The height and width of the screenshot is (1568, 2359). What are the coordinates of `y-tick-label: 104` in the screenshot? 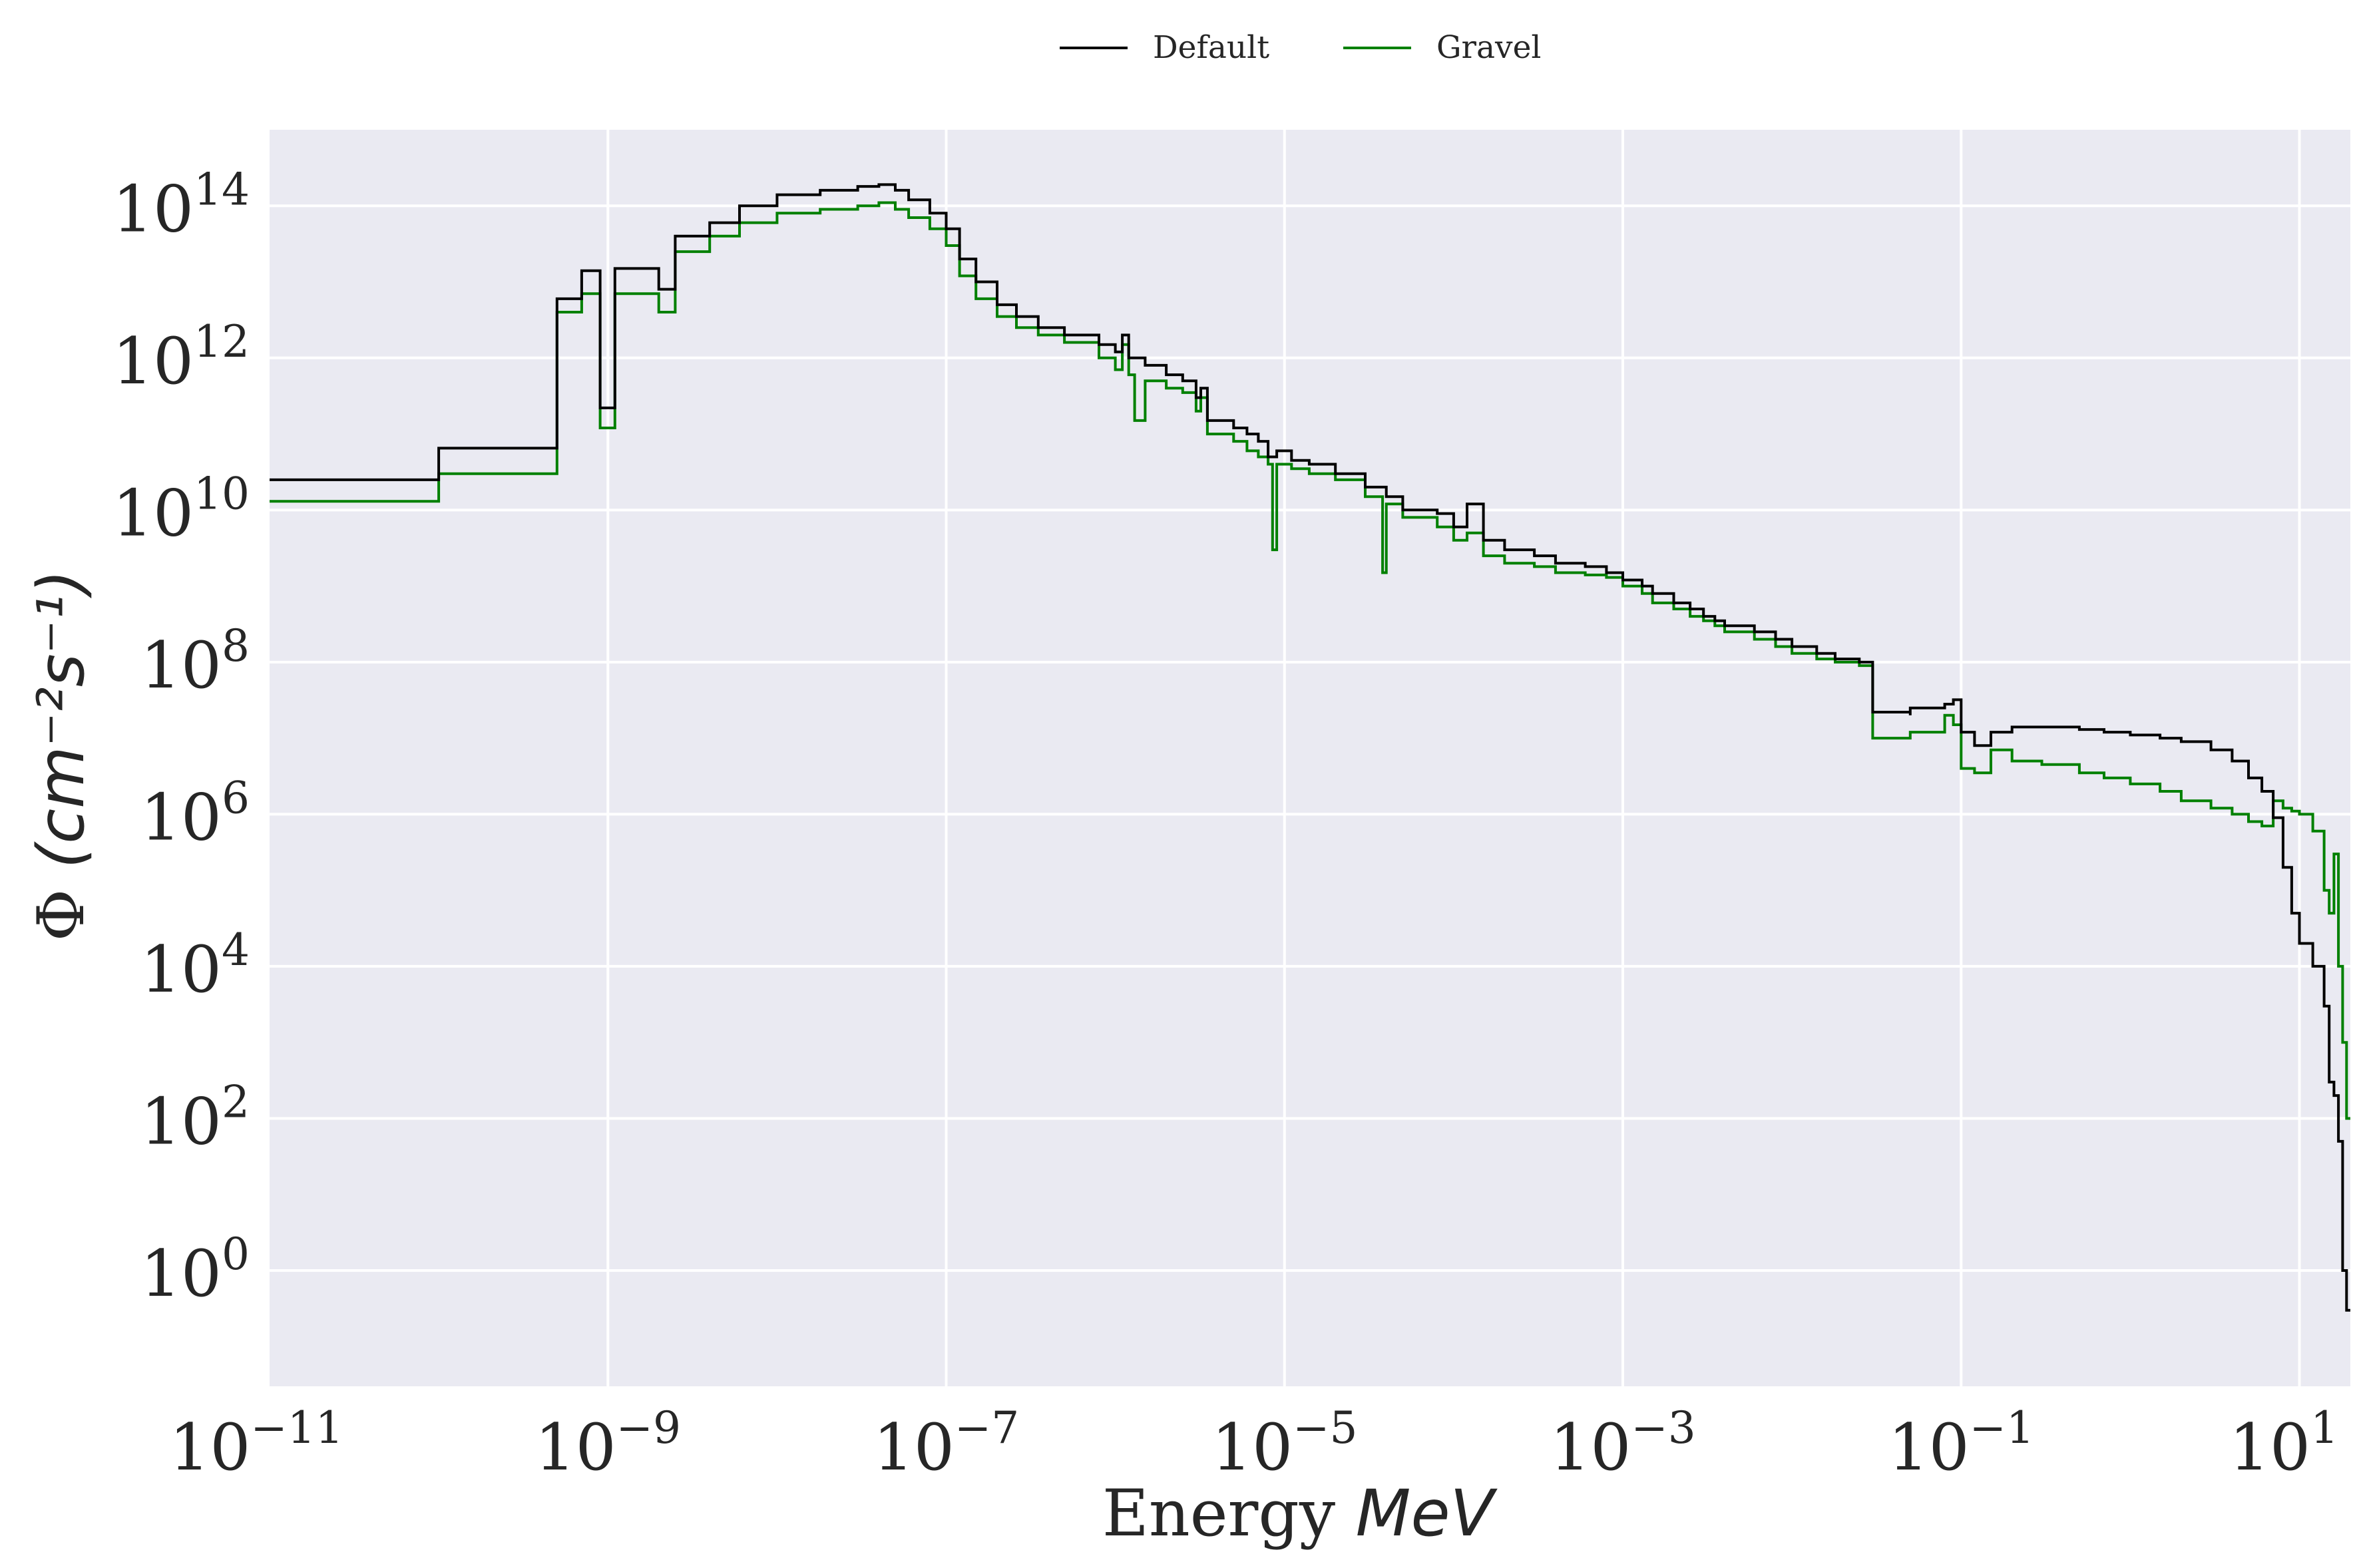 It's located at (195, 965).